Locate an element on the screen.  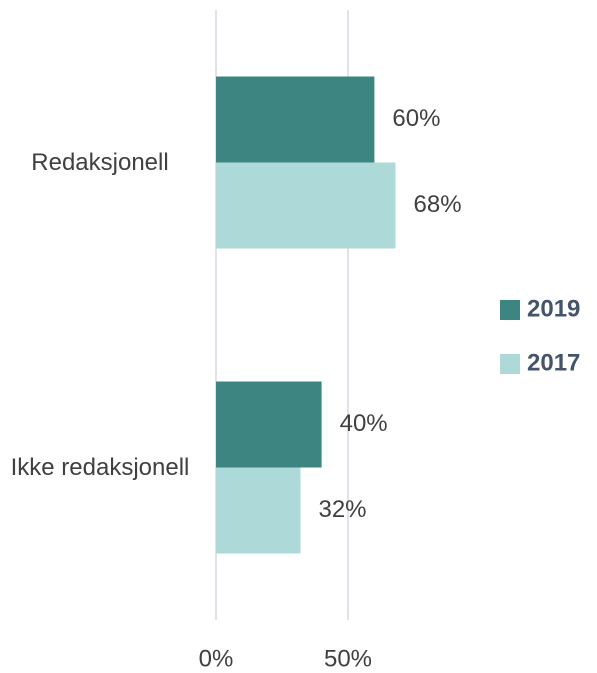
x-tick-label: 0% is located at coordinates (216, 658).